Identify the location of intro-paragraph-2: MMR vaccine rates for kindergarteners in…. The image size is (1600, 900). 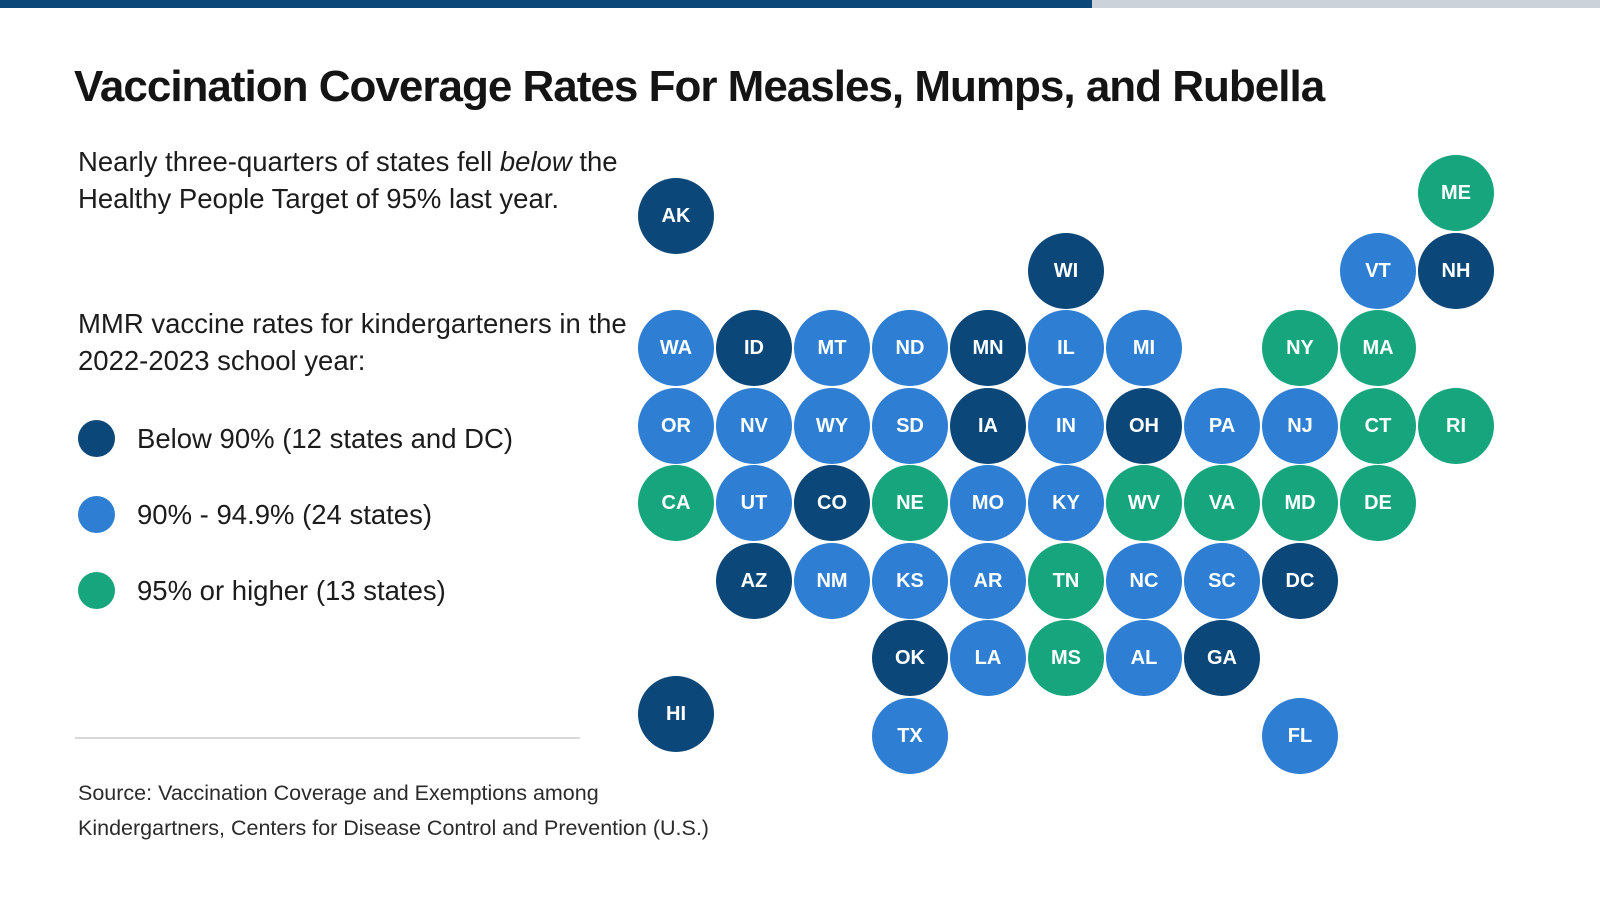
(352, 342).